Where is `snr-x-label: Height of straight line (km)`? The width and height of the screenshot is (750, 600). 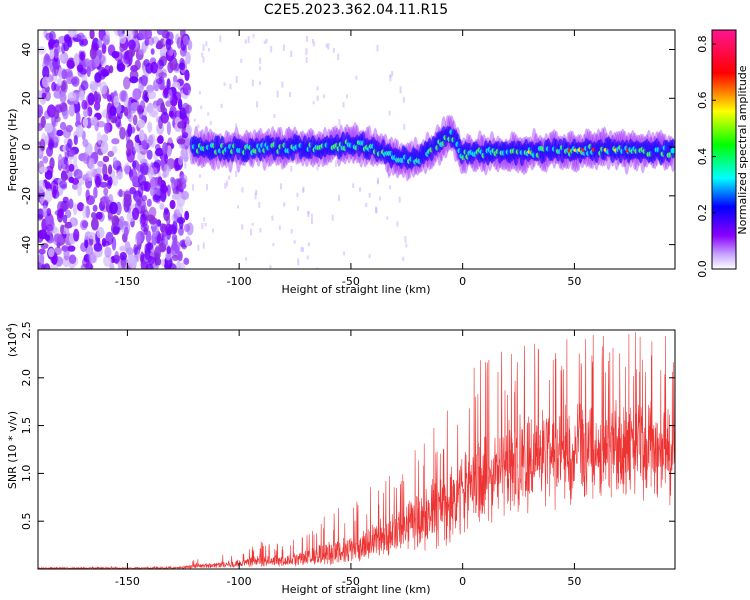
snr-x-label: Height of straight line (km) is located at coordinates (355, 589).